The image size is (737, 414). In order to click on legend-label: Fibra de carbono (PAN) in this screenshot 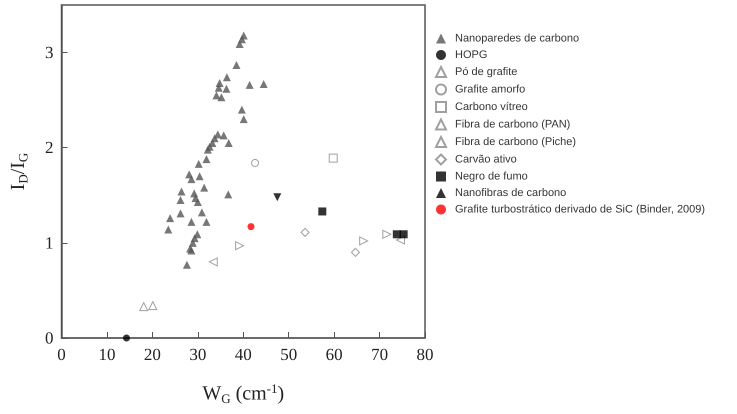, I will do `click(512, 124)`.